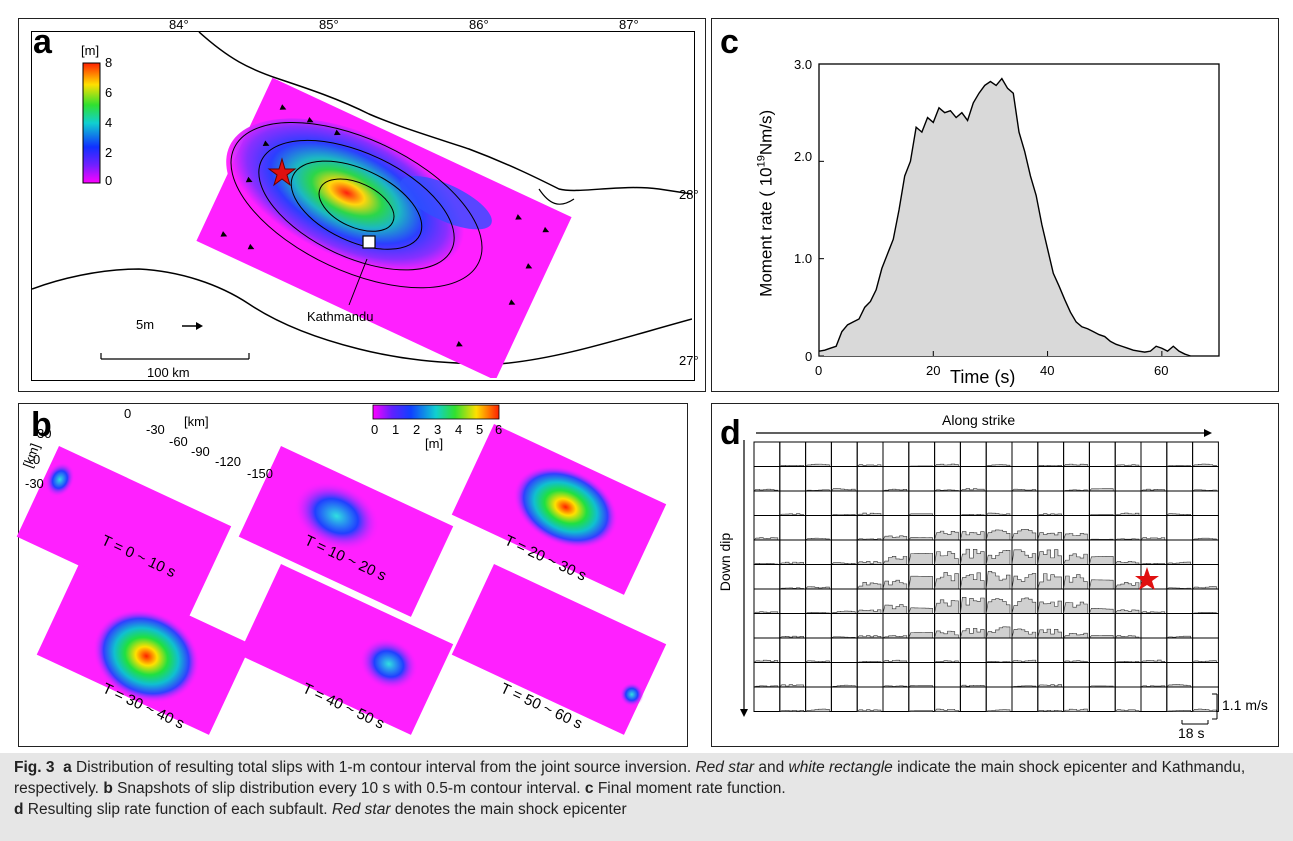 This screenshot has width=1293, height=841. Describe the element at coordinates (108, 788) in the screenshot. I see `caption-b-letter: b` at that location.